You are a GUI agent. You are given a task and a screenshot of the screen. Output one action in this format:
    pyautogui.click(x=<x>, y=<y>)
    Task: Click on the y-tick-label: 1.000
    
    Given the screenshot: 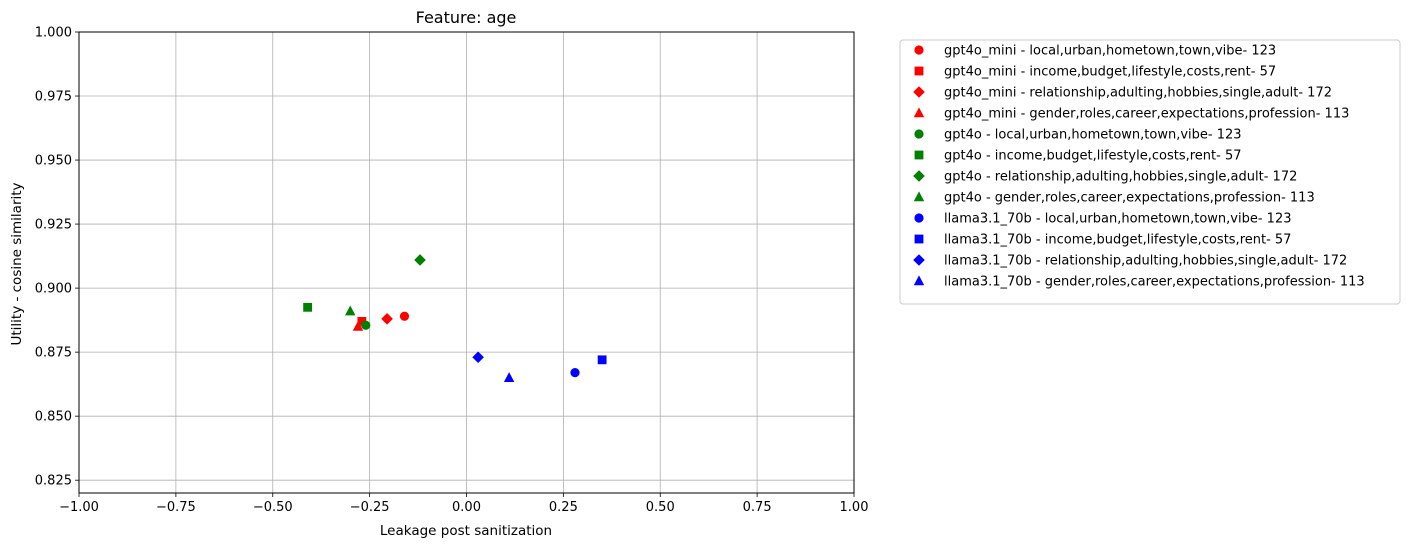 What is the action you would take?
    pyautogui.click(x=53, y=33)
    